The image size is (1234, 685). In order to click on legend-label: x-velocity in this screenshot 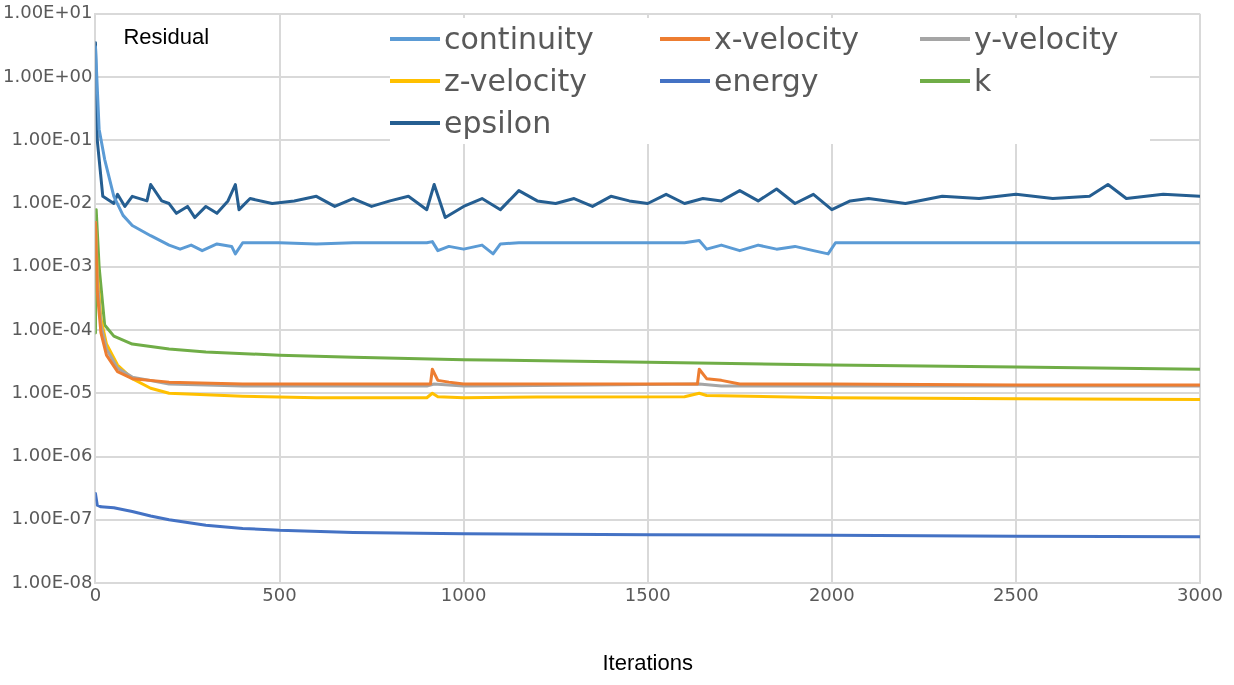, I will do `click(787, 39)`.